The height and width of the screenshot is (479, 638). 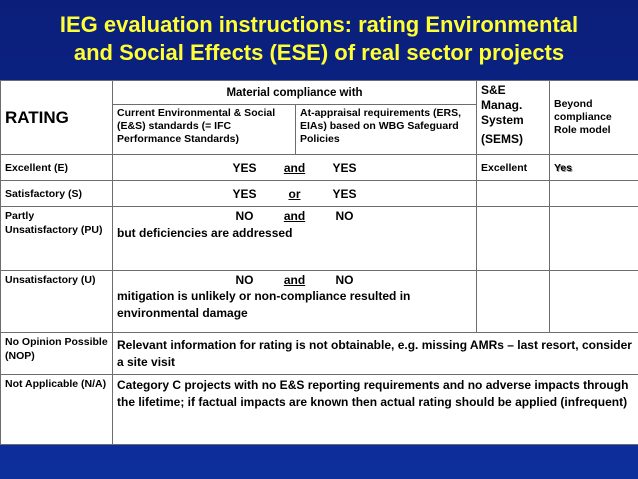 I want to click on bottom-bar, so click(x=319, y=472).